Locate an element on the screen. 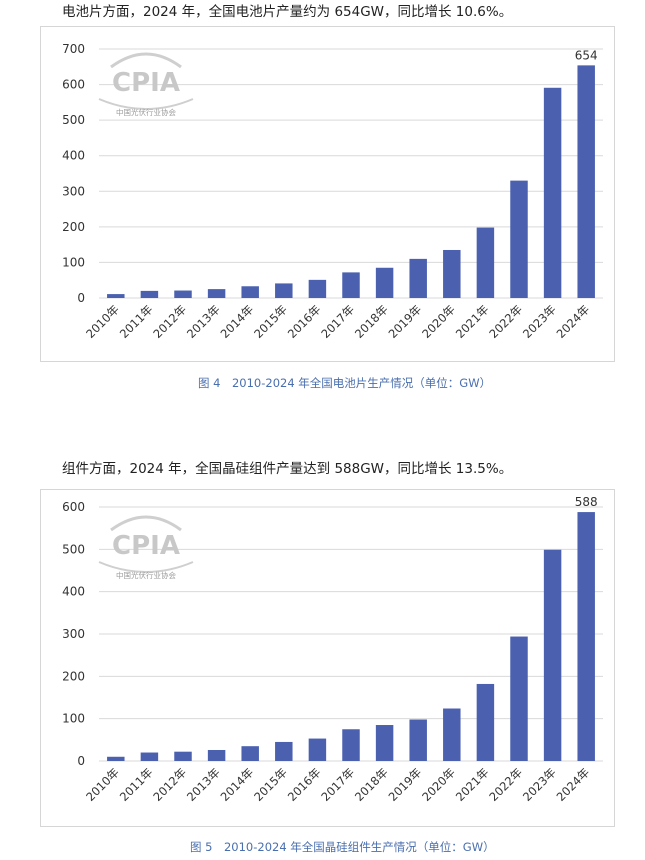 The image size is (645, 860). cpia-watermark: CPIA 中国光伏行业协会 is located at coordinates (146, 85).